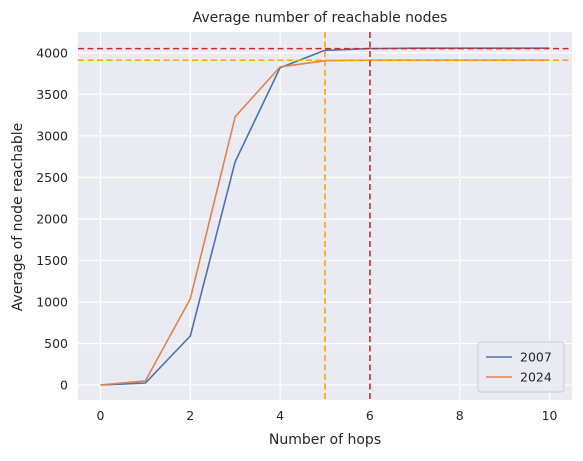 The width and height of the screenshot is (583, 461). What do you see at coordinates (536, 357) in the screenshot?
I see `legend-label-2007: 2007` at bounding box center [536, 357].